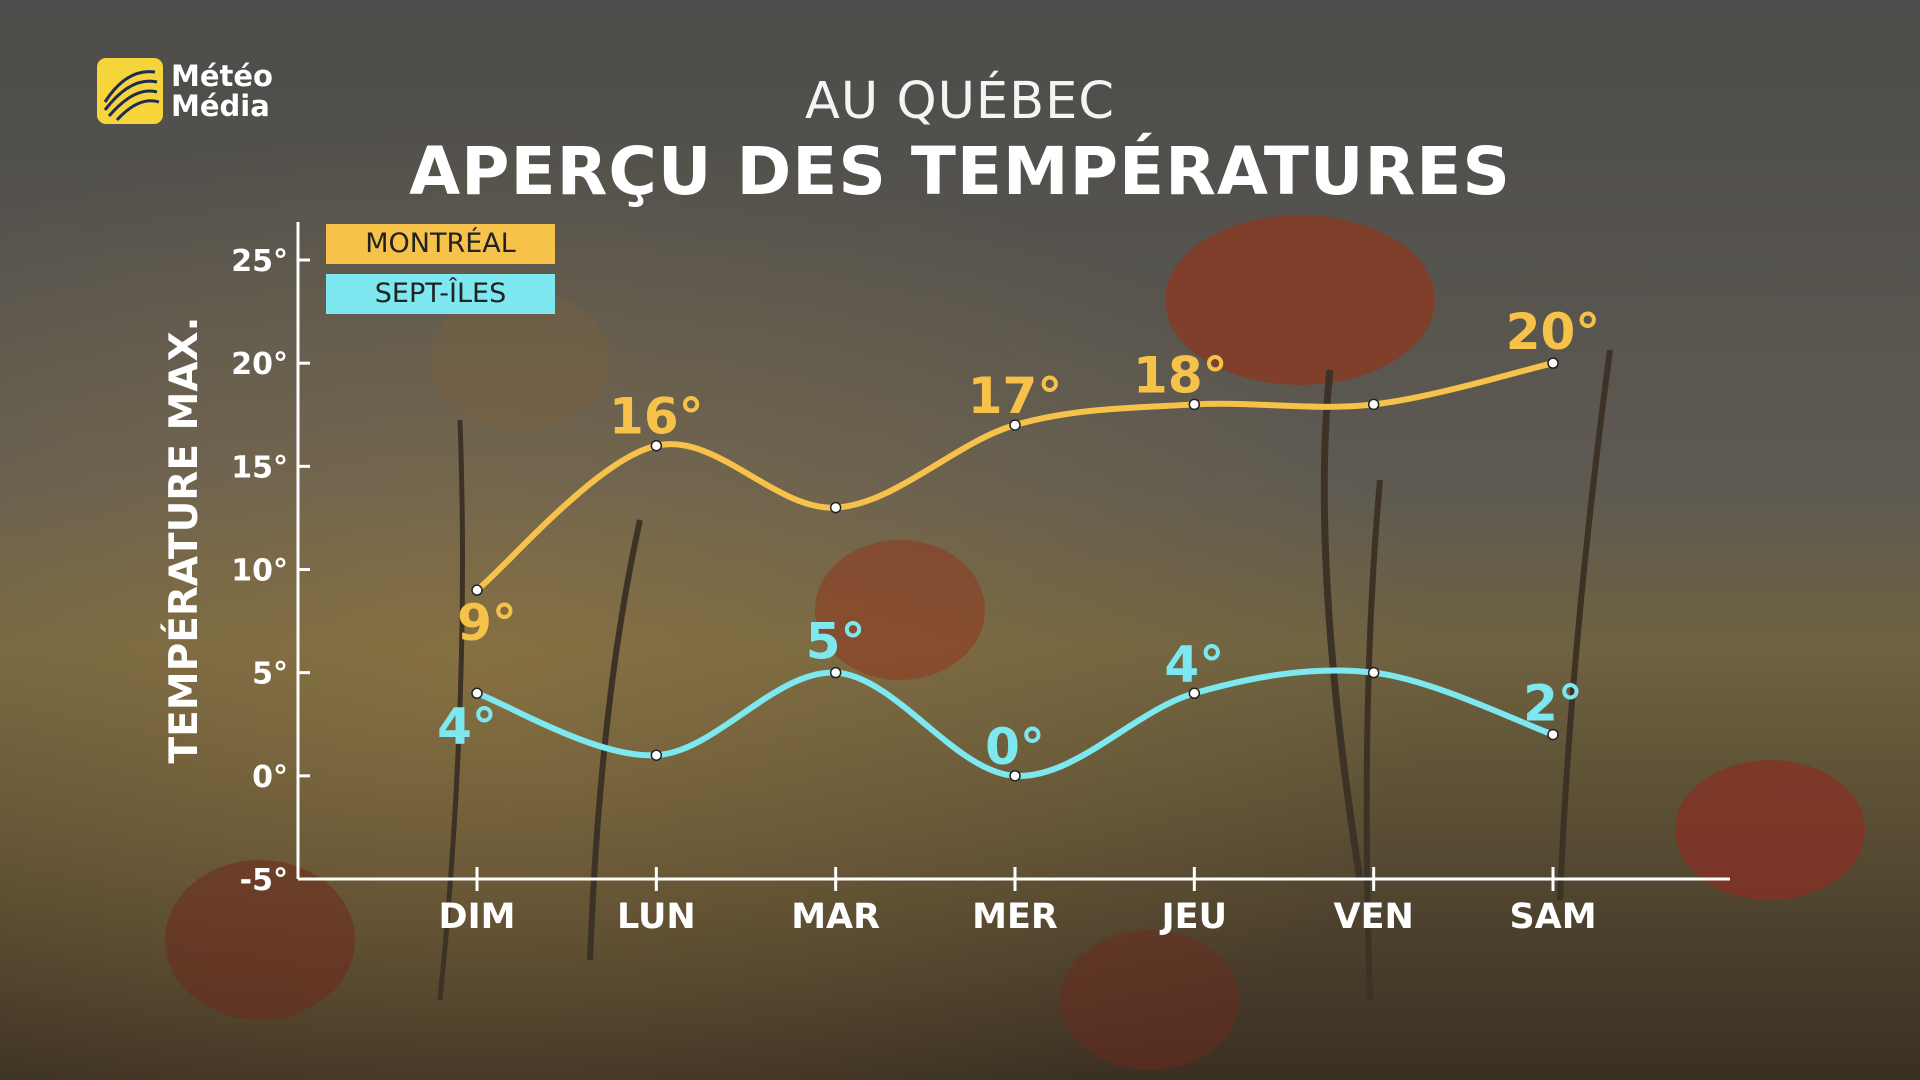 The height and width of the screenshot is (1080, 1920). I want to click on y-tick-label: 0°, so click(270, 777).